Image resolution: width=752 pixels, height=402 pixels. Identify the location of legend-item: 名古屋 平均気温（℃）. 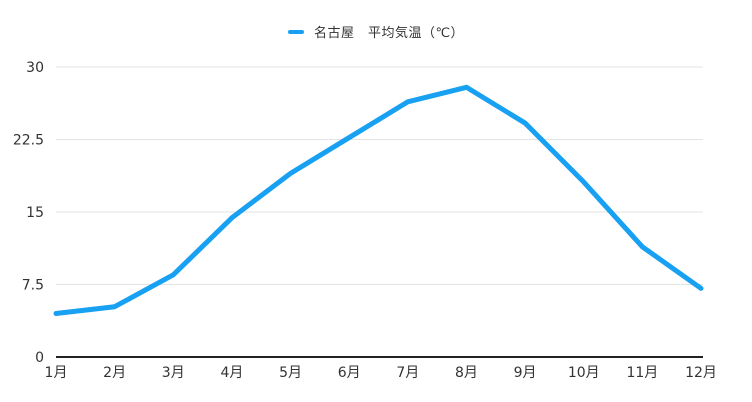
(376, 31).